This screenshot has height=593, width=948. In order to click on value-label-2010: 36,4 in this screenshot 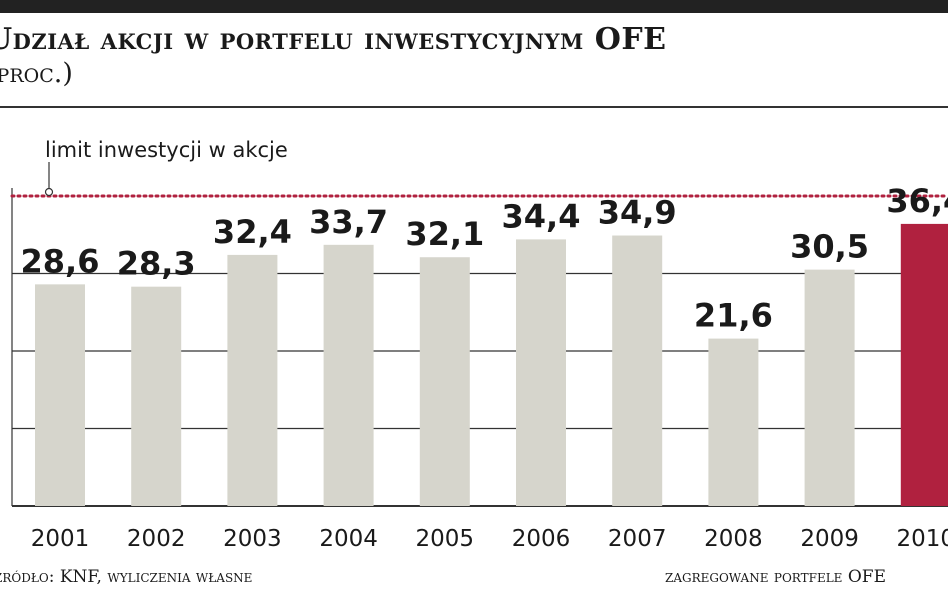, I will do `click(917, 201)`.